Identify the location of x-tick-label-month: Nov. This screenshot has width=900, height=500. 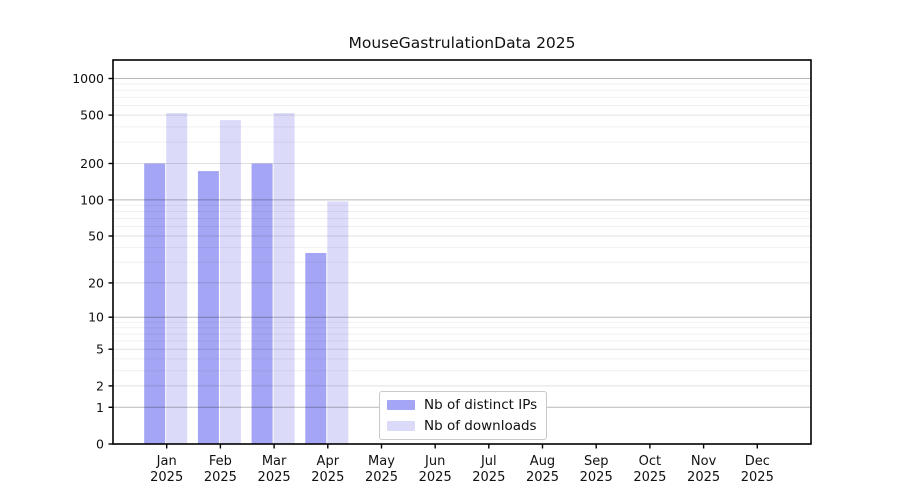
(704, 461).